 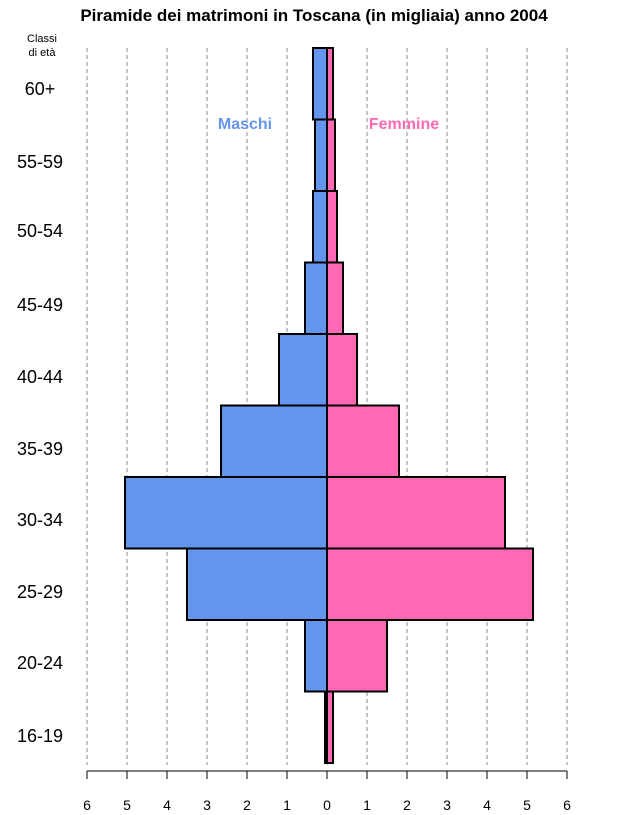 What do you see at coordinates (42, 39) in the screenshot?
I see `y-axis-heading-line-1: Classi` at bounding box center [42, 39].